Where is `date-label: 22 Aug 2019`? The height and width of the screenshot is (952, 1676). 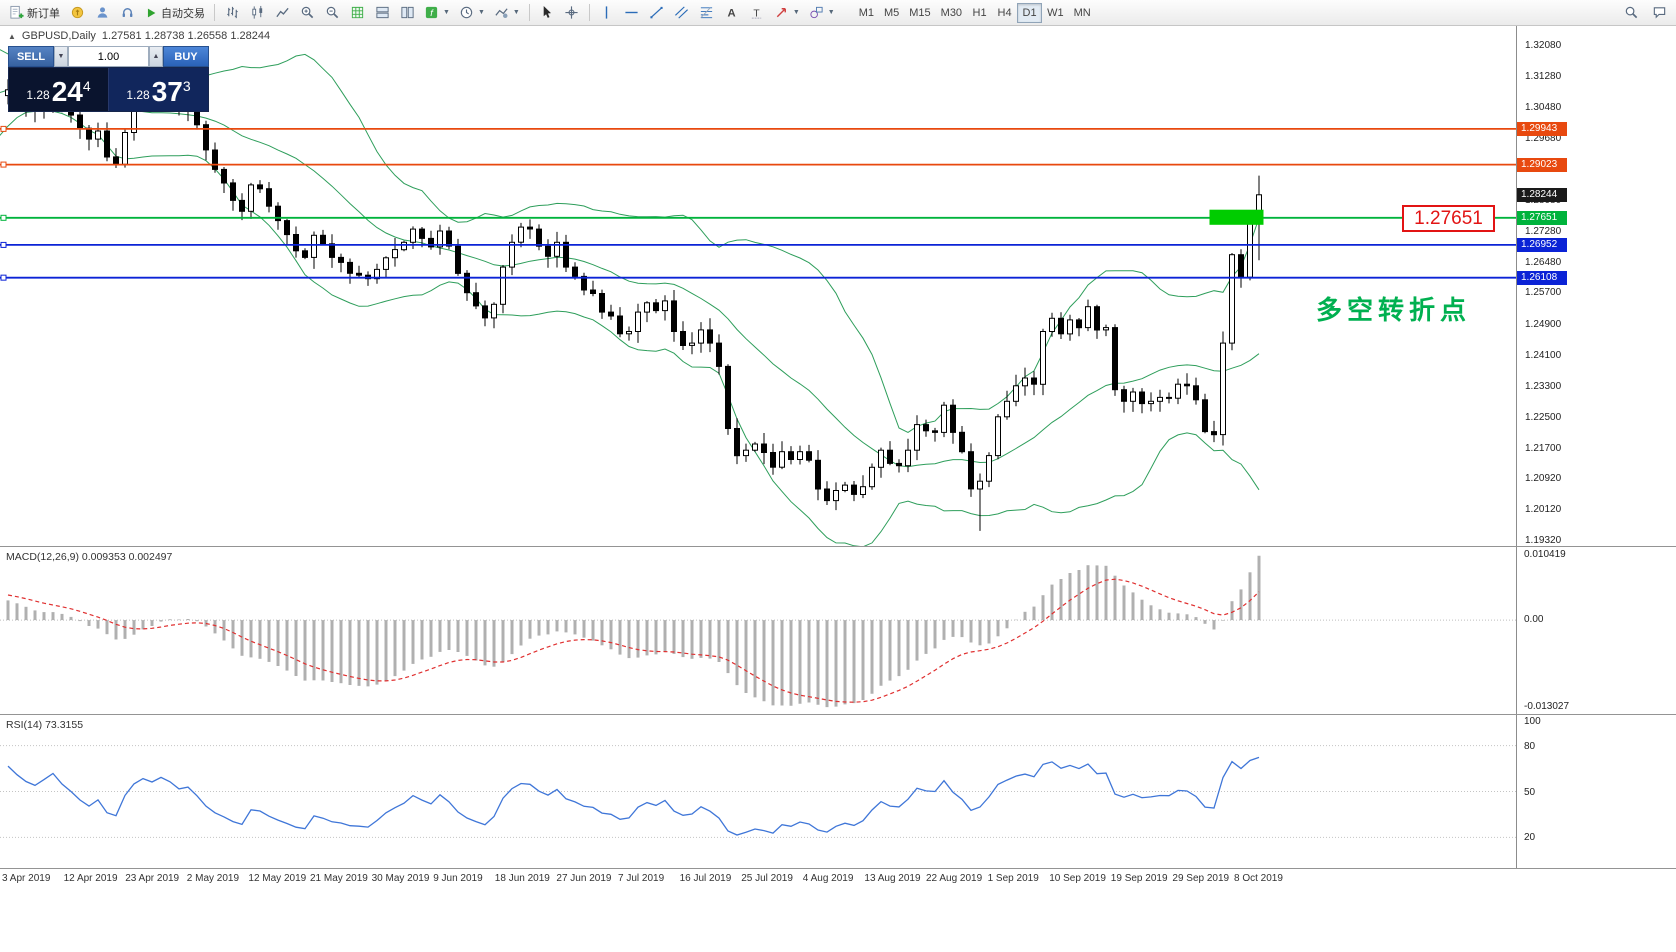
date-label: 22 Aug 2019 is located at coordinates (954, 878).